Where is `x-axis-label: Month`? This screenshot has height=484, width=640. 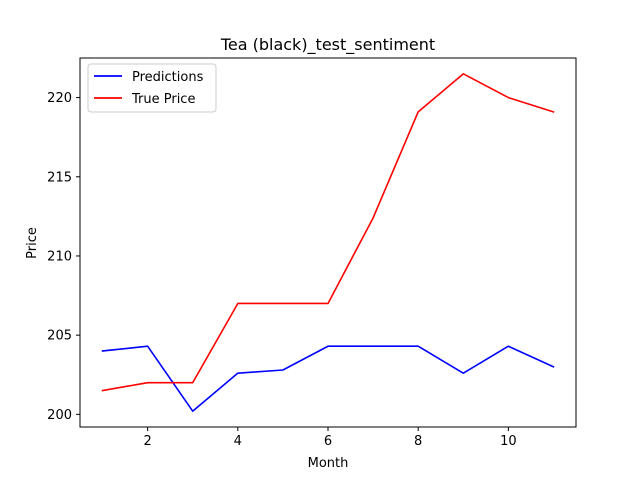
x-axis-label: Month is located at coordinates (328, 463).